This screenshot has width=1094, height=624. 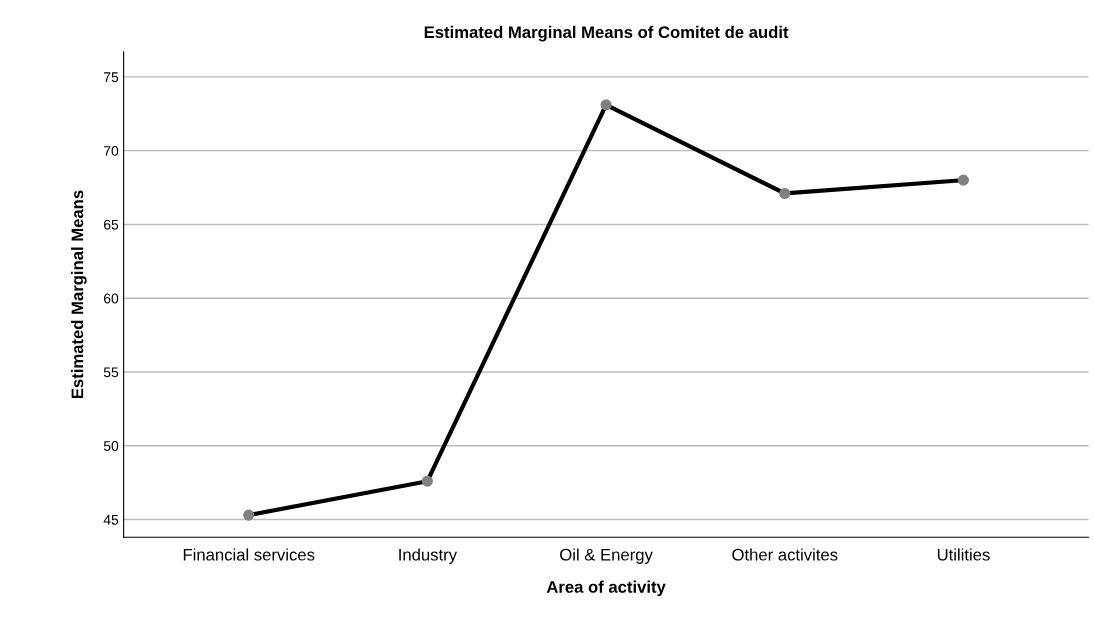 I want to click on y-axis-title: Estimated Marginal Means, so click(x=79, y=294).